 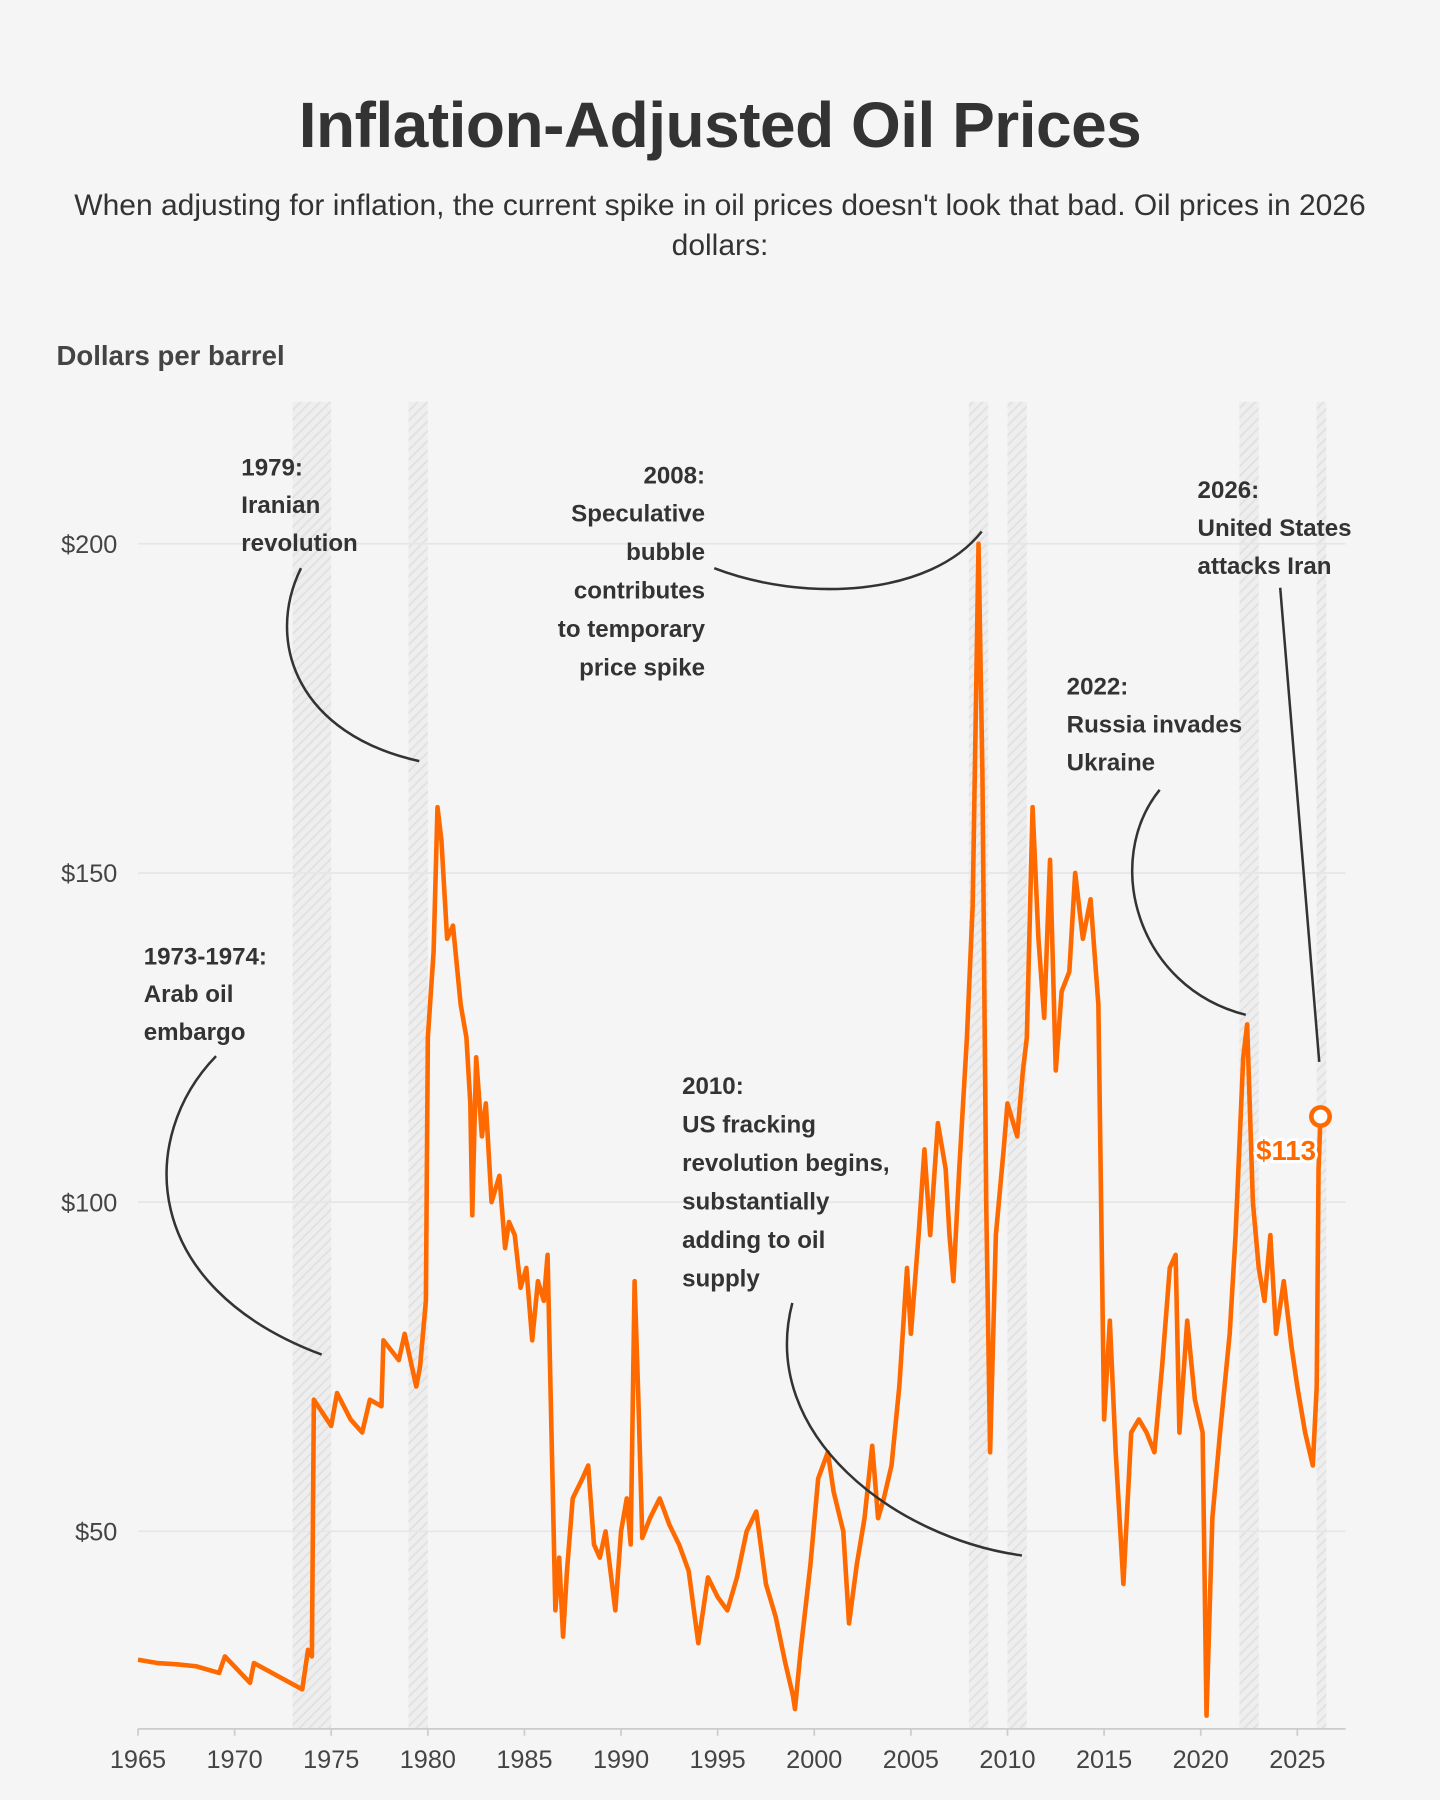 What do you see at coordinates (1007, 1760) in the screenshot?
I see `x-tick-label: 2010` at bounding box center [1007, 1760].